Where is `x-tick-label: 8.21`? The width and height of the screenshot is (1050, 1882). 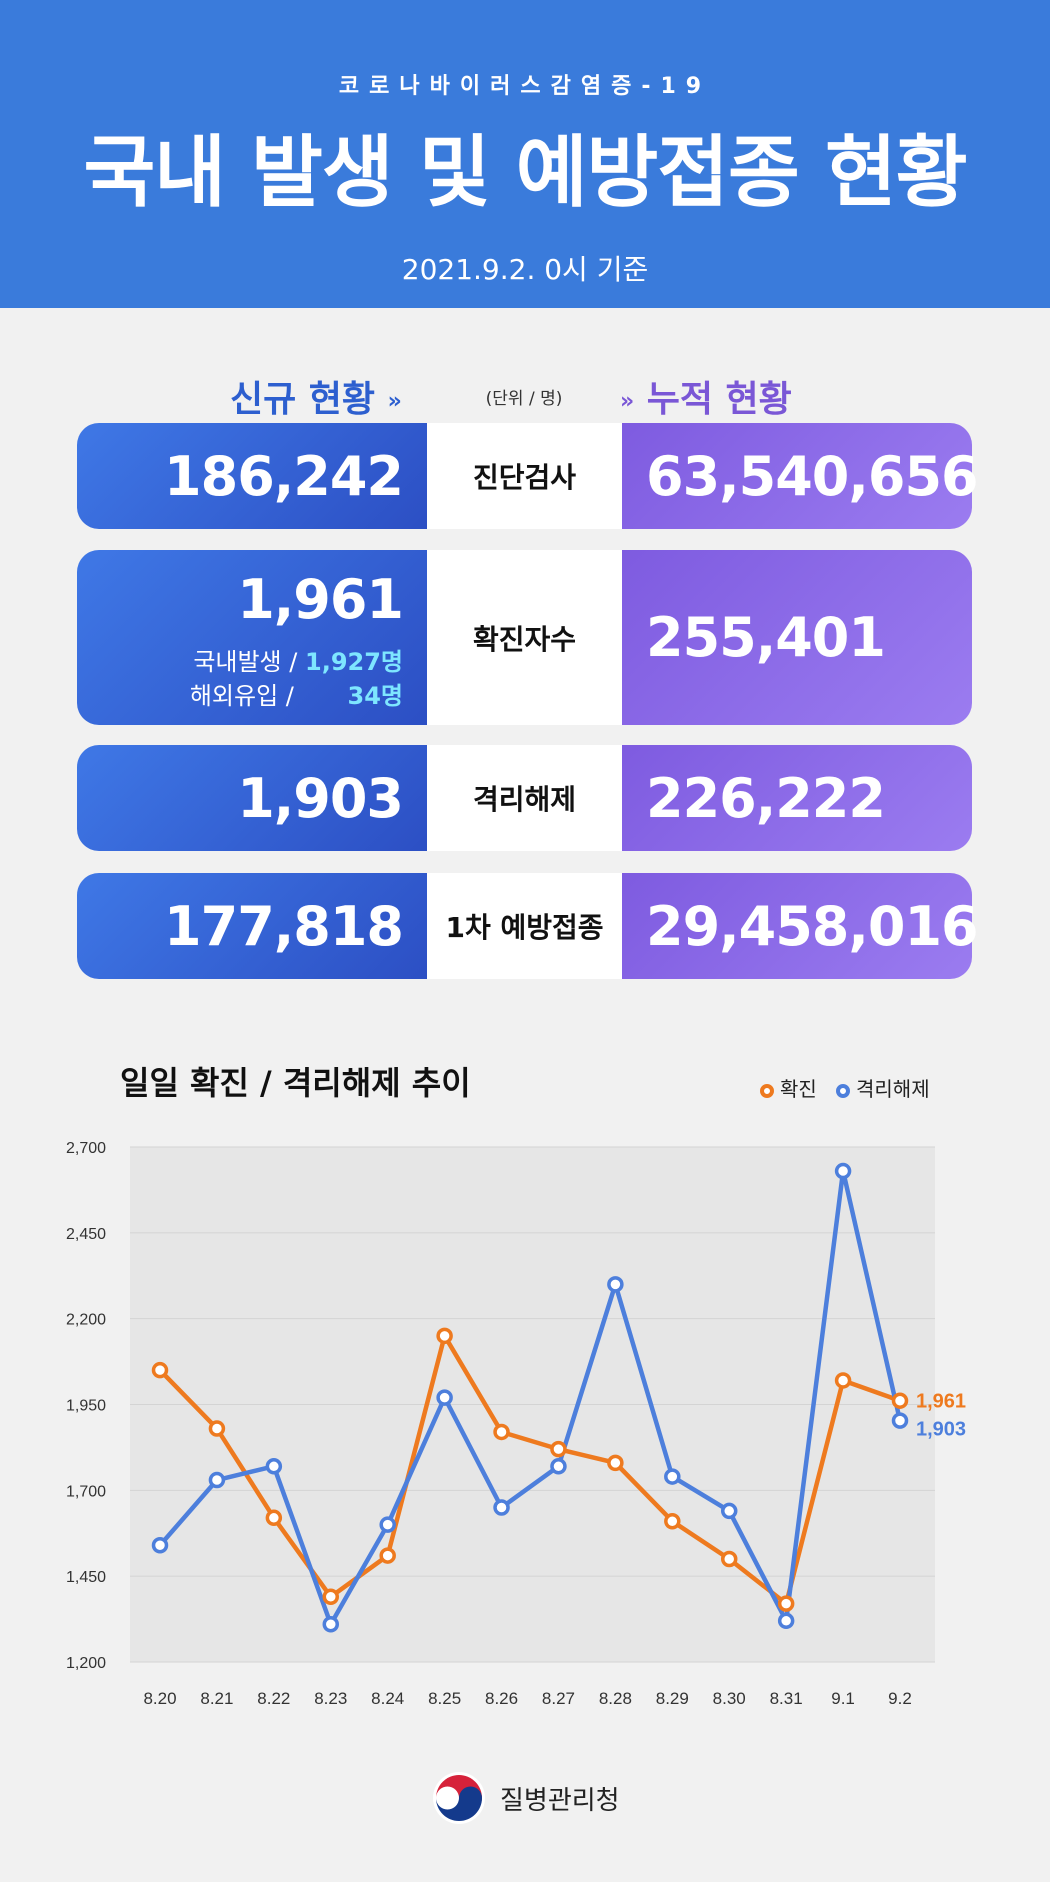
x-tick-label: 8.21 is located at coordinates (216, 1698).